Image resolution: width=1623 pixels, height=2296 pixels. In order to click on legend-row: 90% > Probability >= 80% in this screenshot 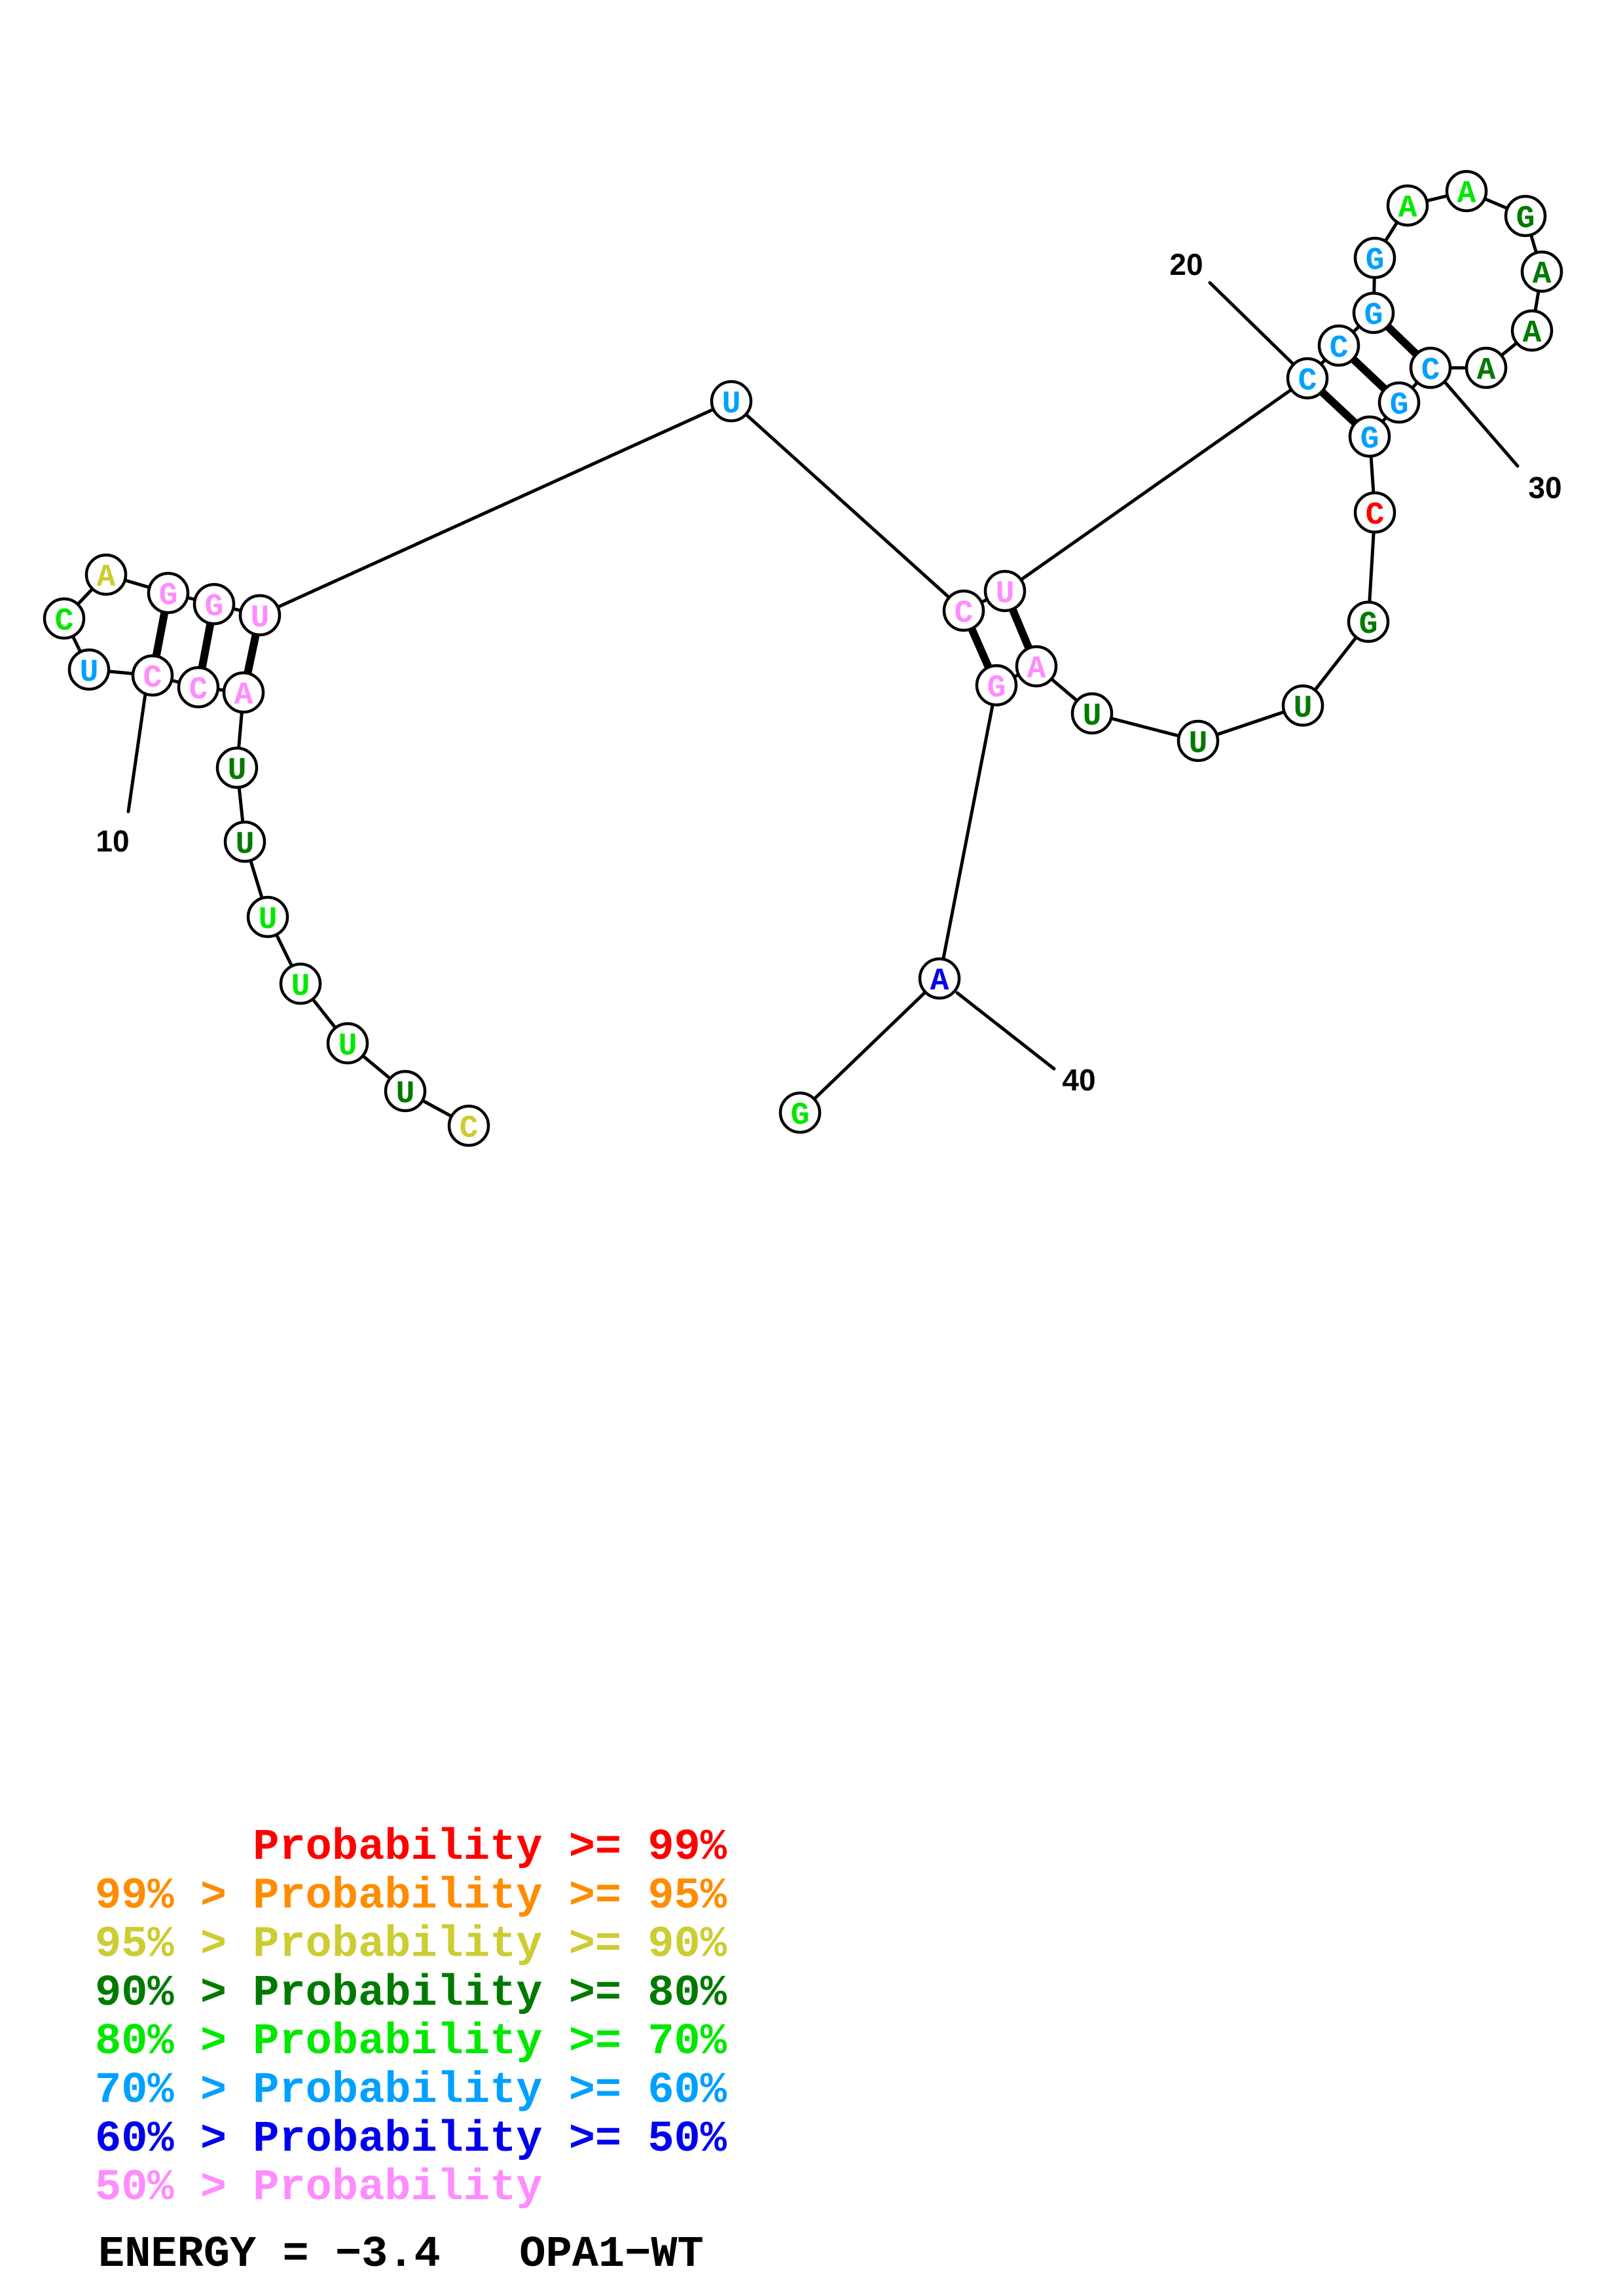, I will do `click(411, 1994)`.